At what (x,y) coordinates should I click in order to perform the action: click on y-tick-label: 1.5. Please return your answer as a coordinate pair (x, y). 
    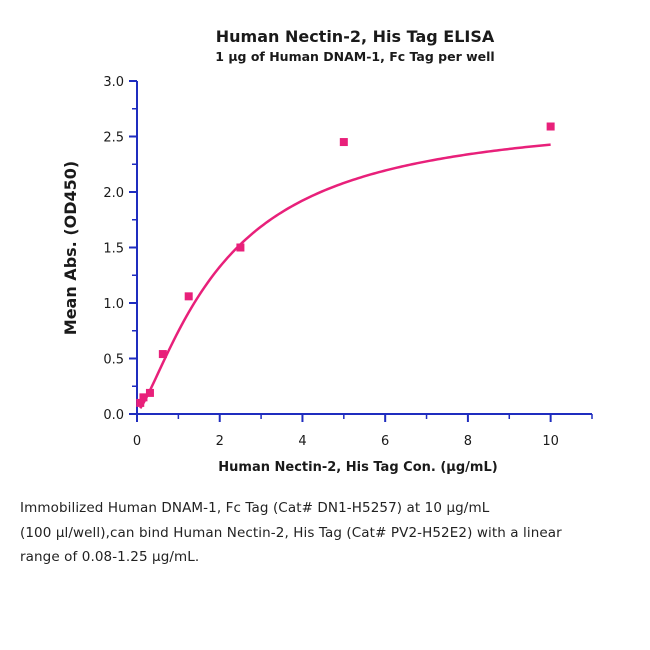
    Looking at the image, I should click on (113, 249).